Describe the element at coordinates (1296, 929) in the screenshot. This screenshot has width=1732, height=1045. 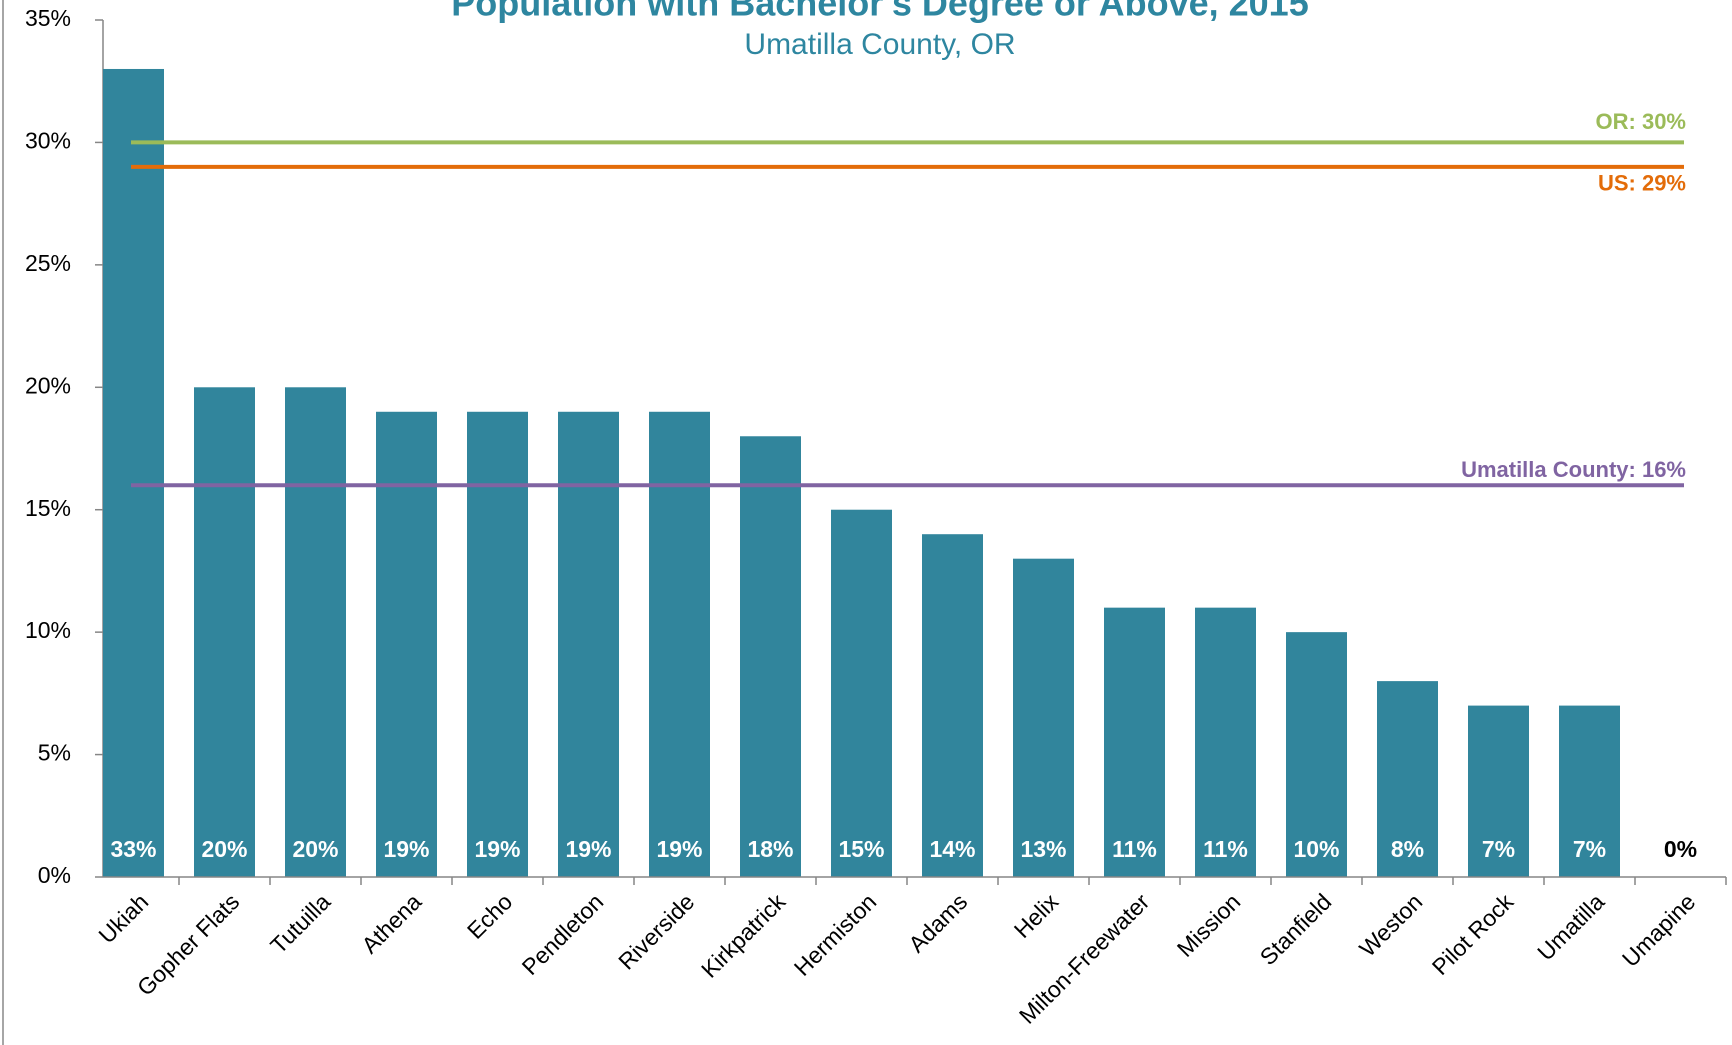
I see `x-tick-label: Stanfield` at that location.